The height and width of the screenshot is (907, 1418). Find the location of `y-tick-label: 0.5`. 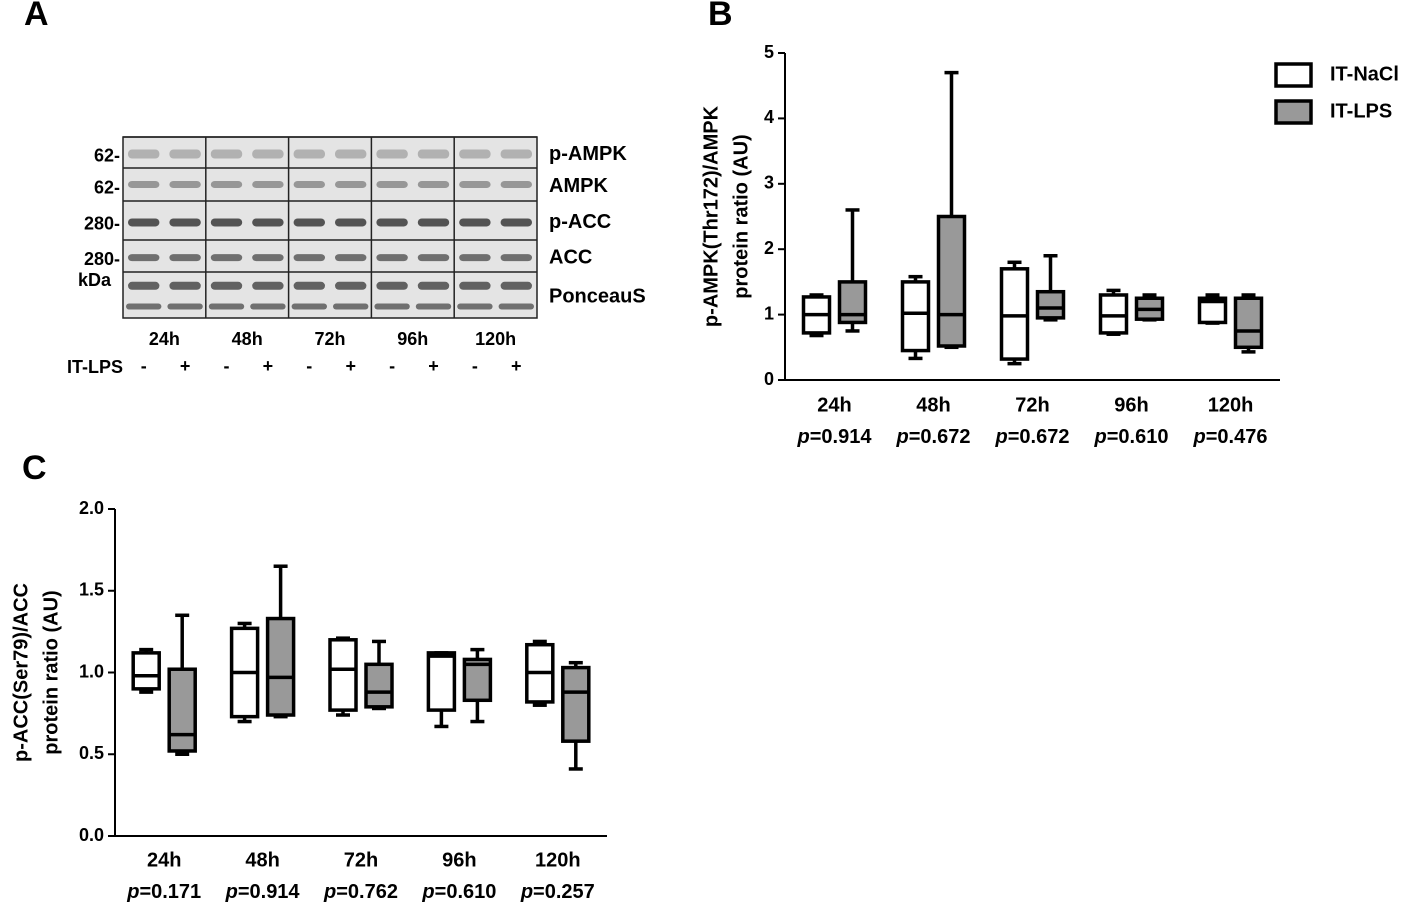

y-tick-label: 0.5 is located at coordinates (91, 753).